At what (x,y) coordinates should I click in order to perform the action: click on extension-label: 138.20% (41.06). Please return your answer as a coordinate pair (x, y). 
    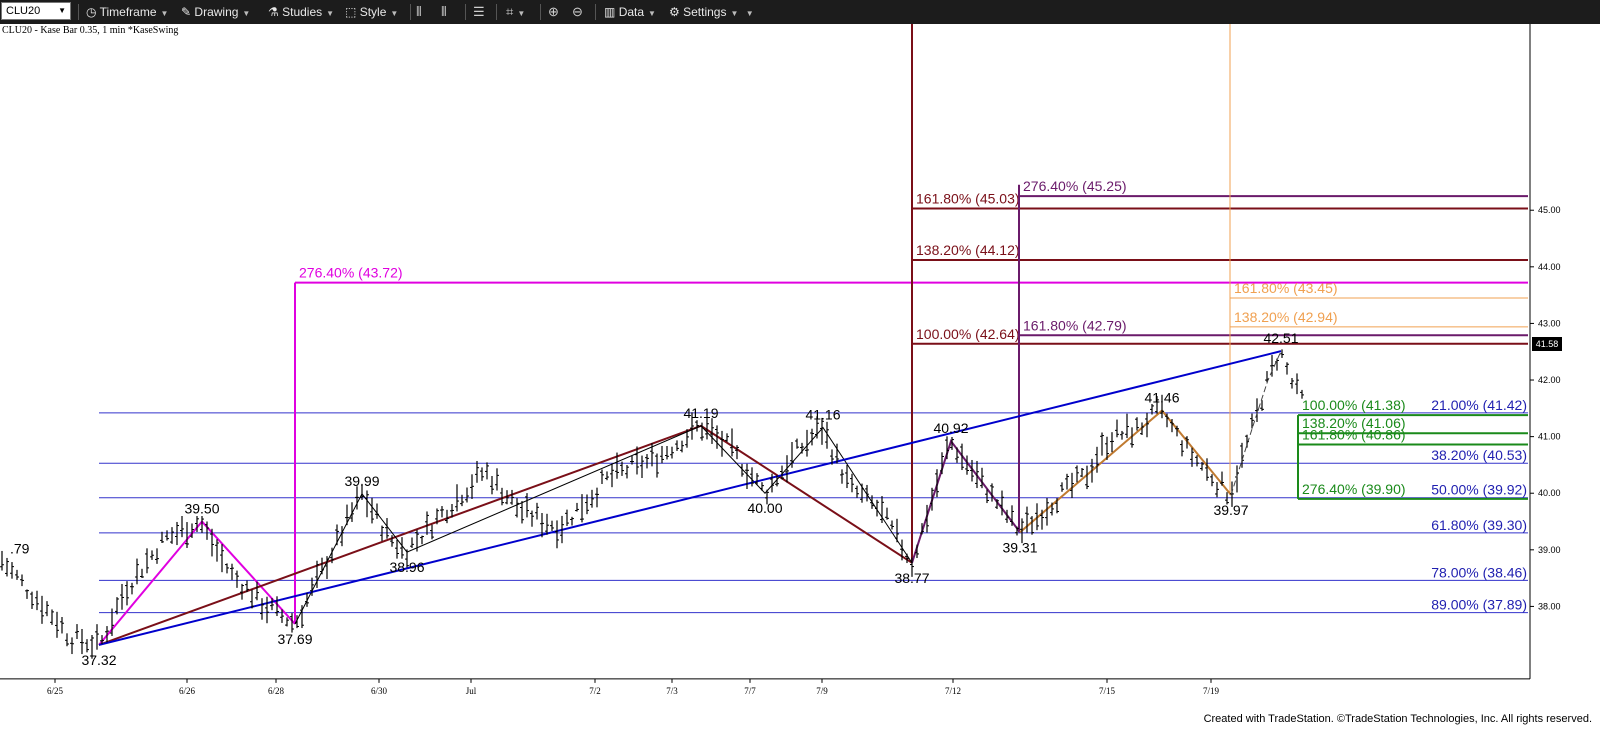
    Looking at the image, I should click on (1354, 423).